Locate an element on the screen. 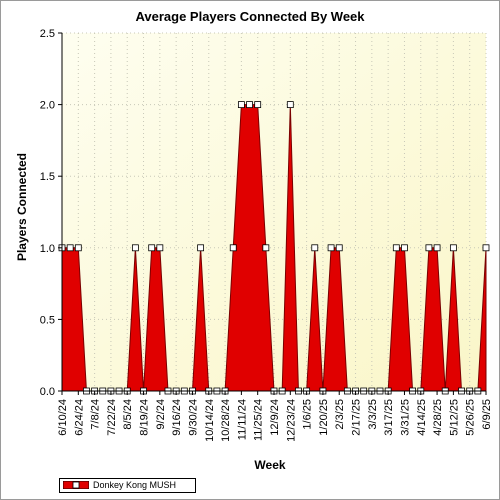 The image size is (500, 500). x-tick-label: 4/14/25 is located at coordinates (422, 417).